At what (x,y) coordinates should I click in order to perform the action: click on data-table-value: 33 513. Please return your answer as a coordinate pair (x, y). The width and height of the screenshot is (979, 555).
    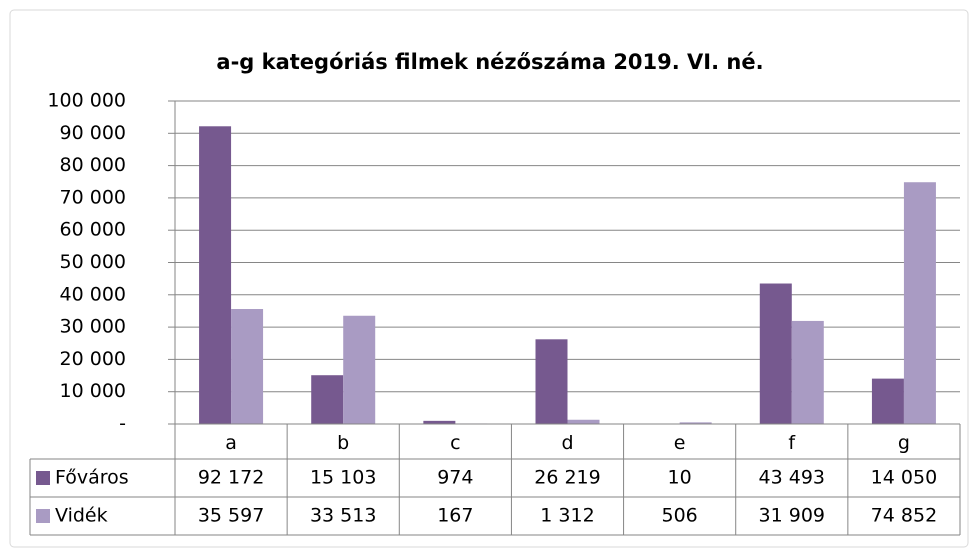
    Looking at the image, I should click on (343, 516).